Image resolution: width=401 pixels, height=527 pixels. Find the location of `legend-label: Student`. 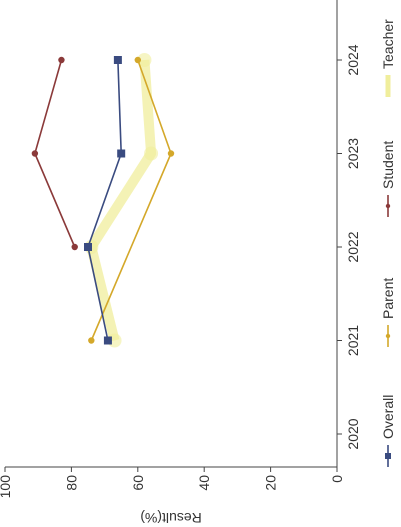

legend-label: Student is located at coordinates (388, 165).